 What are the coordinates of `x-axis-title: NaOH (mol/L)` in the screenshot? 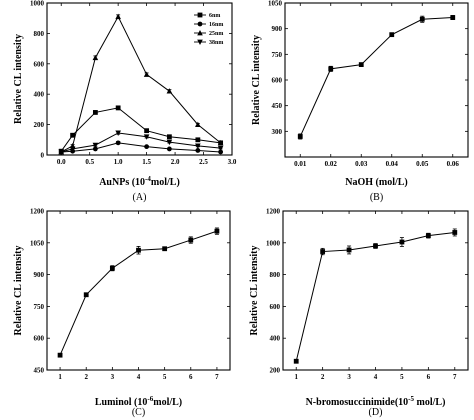 It's located at (376, 182).